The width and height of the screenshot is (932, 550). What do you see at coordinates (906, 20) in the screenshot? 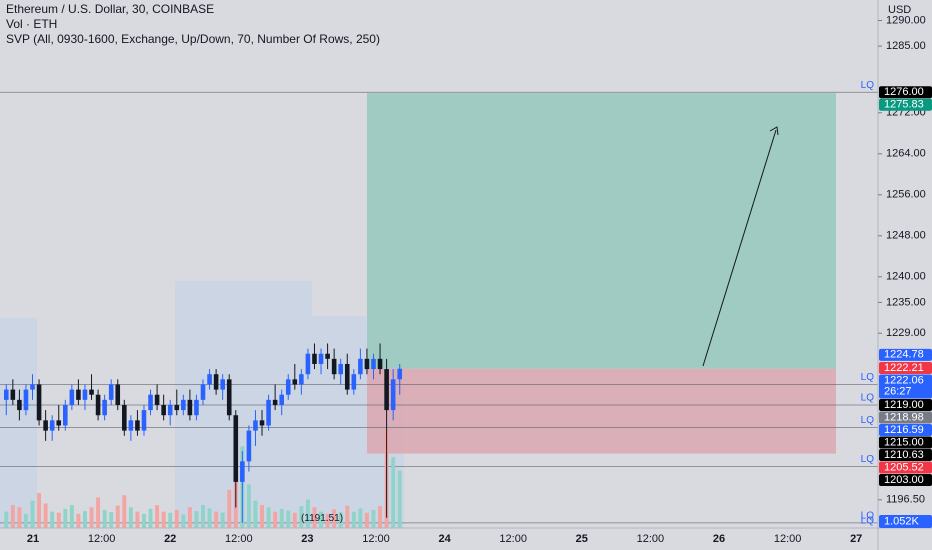
I see `y-tick-label: 1290.00` at bounding box center [906, 20].